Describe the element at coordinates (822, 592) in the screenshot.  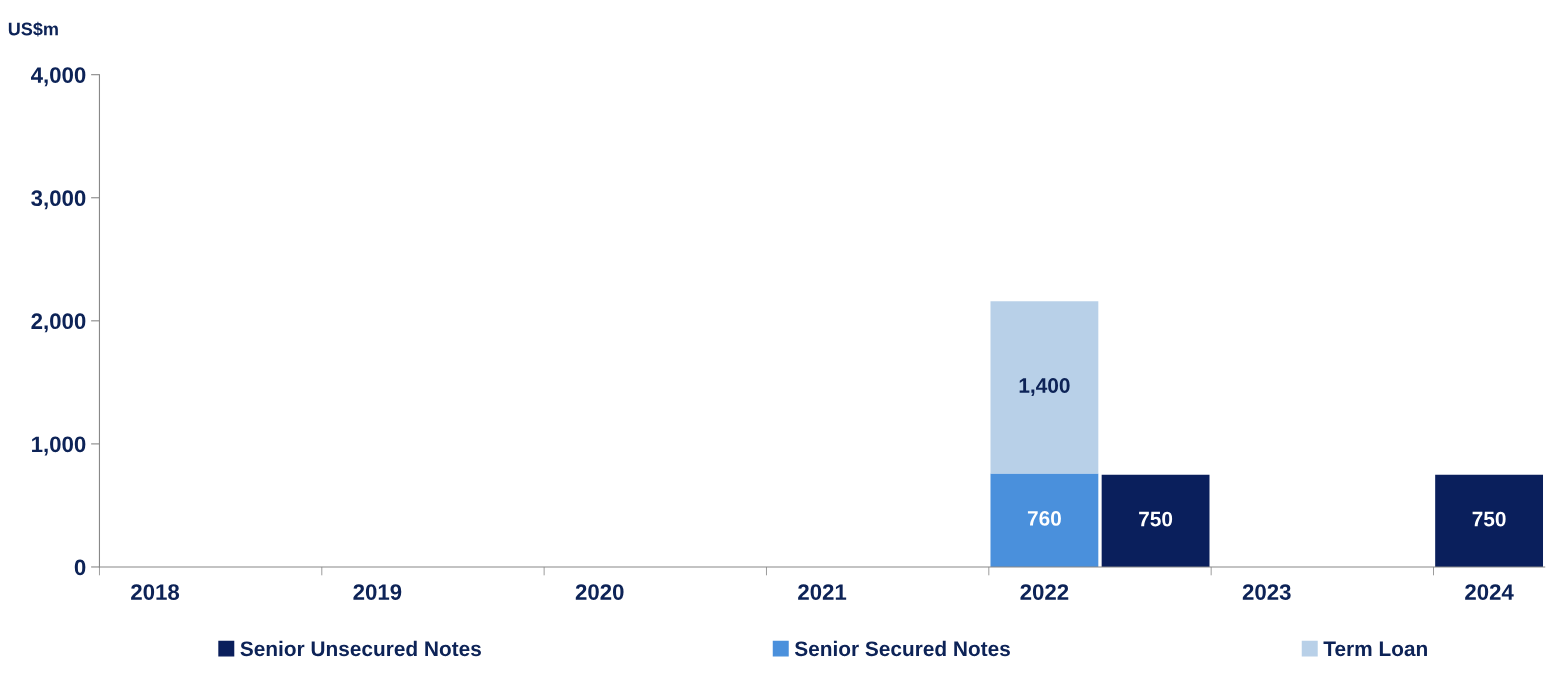
I see `x-tick-label: 2021` at that location.